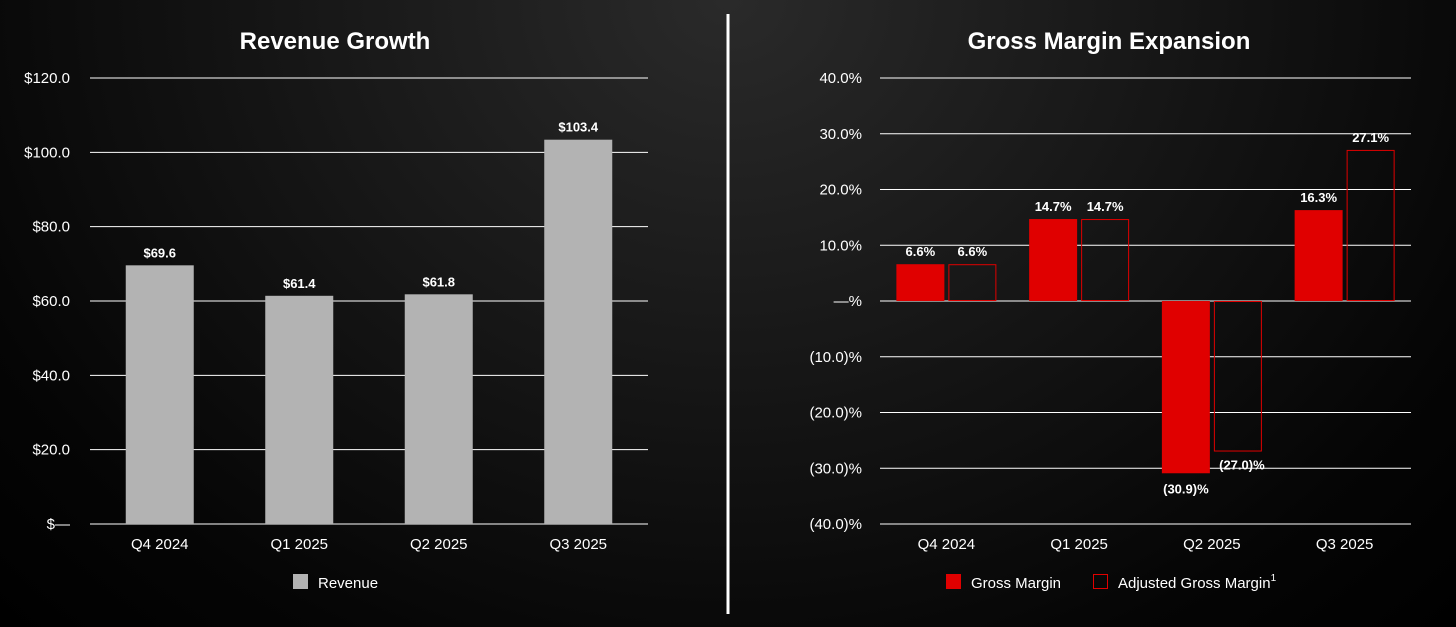  Describe the element at coordinates (835, 524) in the screenshot. I see `y-tick-label: (40.0)%` at that location.